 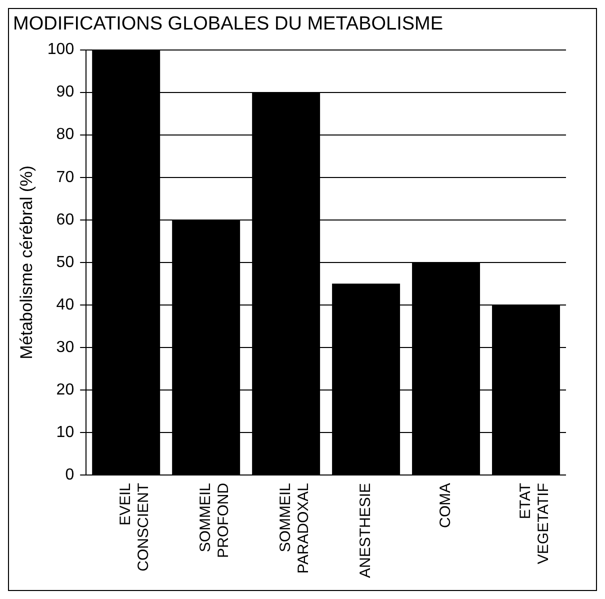 I want to click on y-tick-label: 50, so click(x=65, y=262).